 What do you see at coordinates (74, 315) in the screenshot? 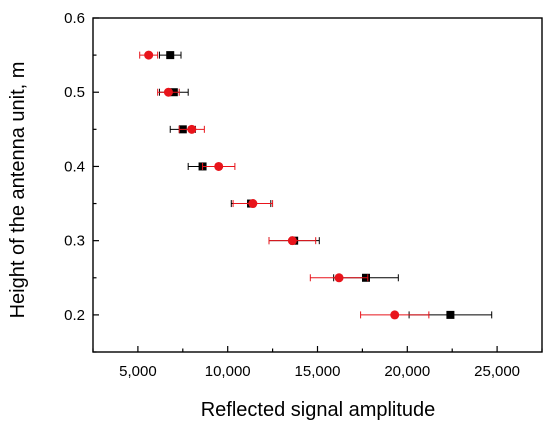
I see `y-tick-label: 0.2` at bounding box center [74, 315].